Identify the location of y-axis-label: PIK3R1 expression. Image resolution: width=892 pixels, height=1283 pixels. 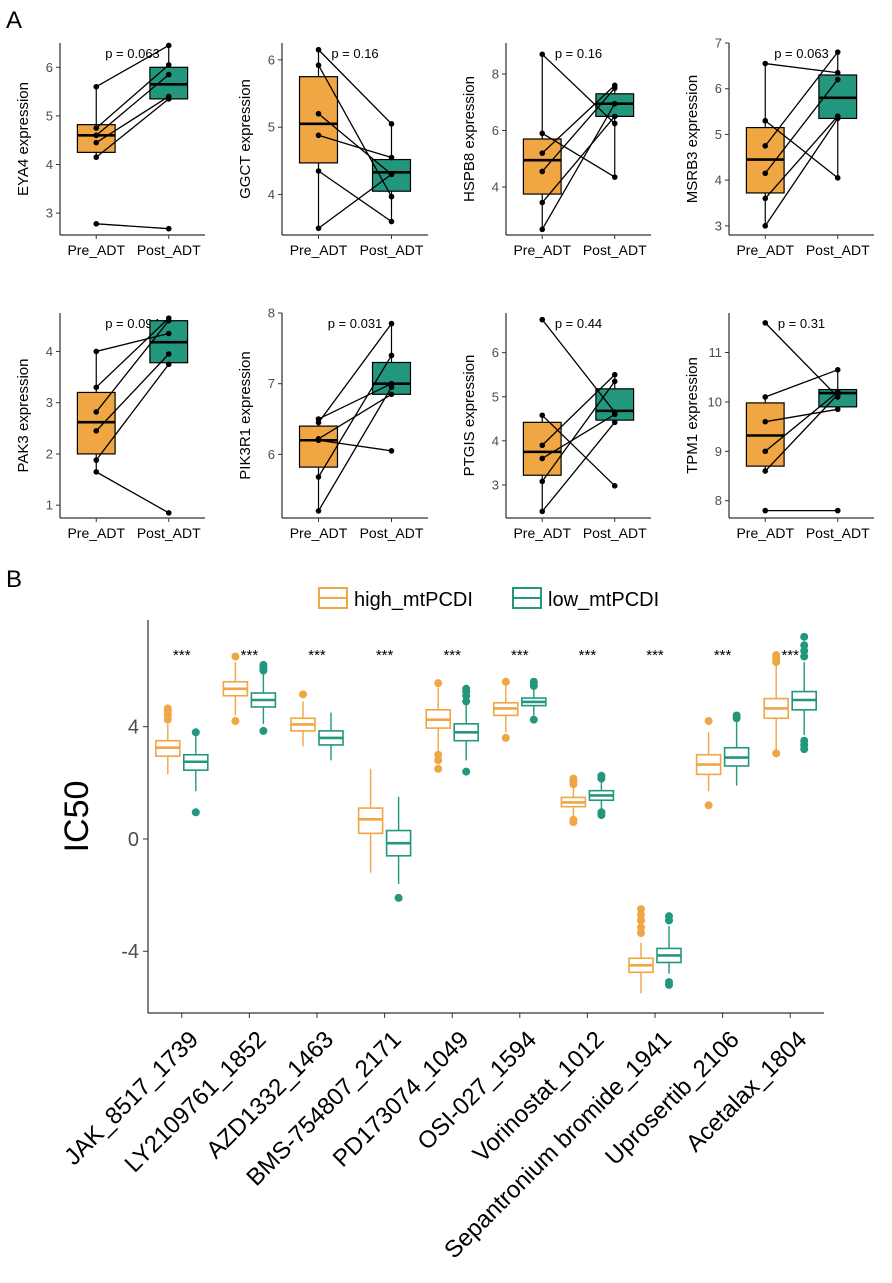
(245, 415).